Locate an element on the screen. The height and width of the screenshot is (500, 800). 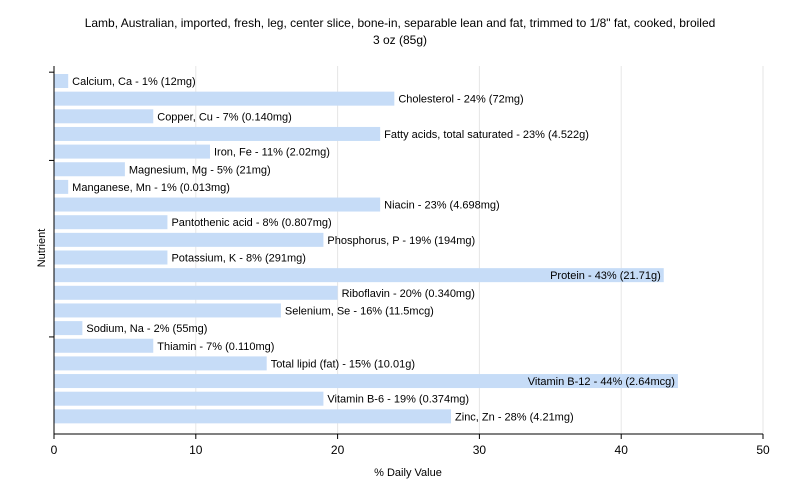
x-axis-label: % Daily Value is located at coordinates (408, 473).